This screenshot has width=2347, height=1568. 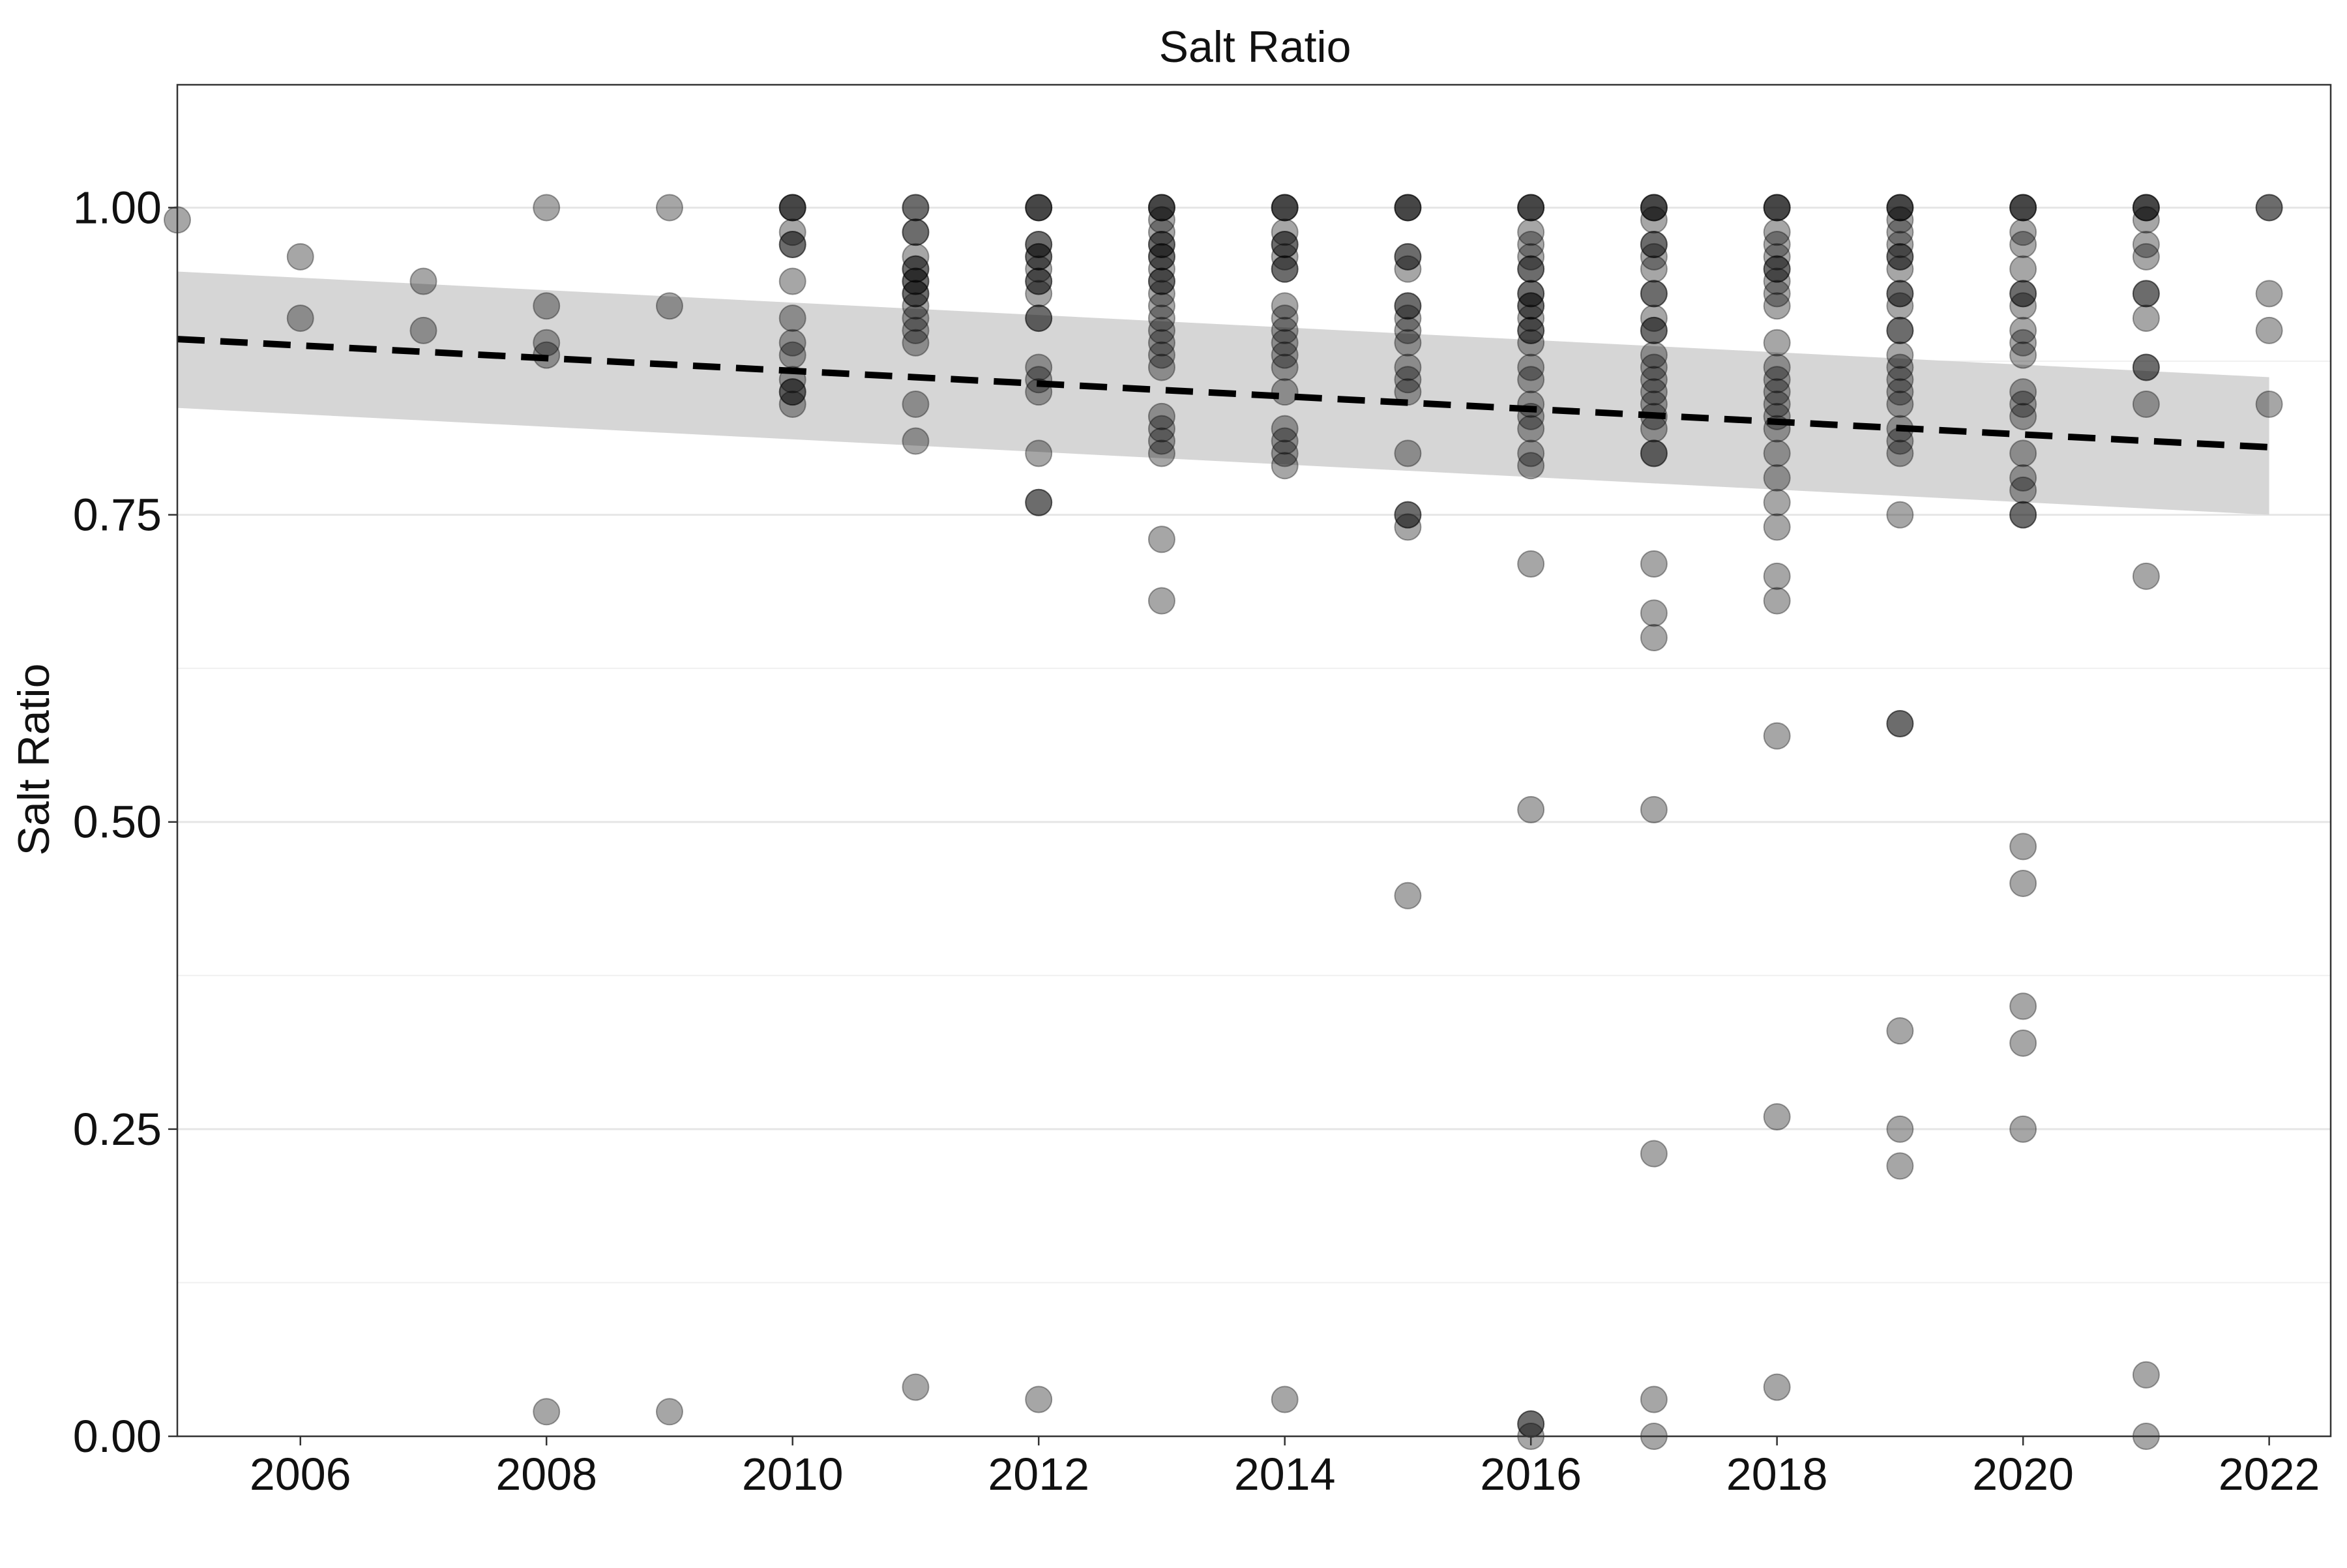 I want to click on x-tick-label: 2010, so click(x=793, y=1475).